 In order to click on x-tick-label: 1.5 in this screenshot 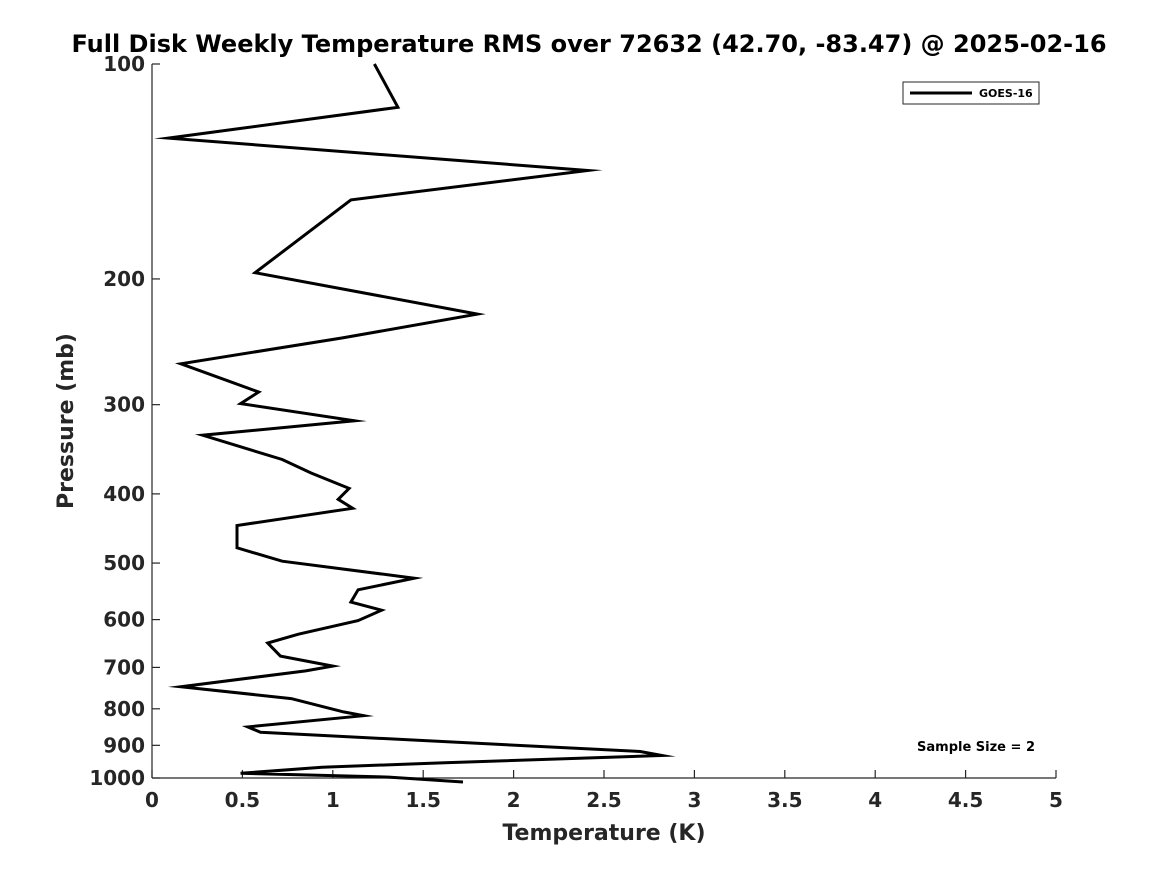, I will do `click(422, 800)`.